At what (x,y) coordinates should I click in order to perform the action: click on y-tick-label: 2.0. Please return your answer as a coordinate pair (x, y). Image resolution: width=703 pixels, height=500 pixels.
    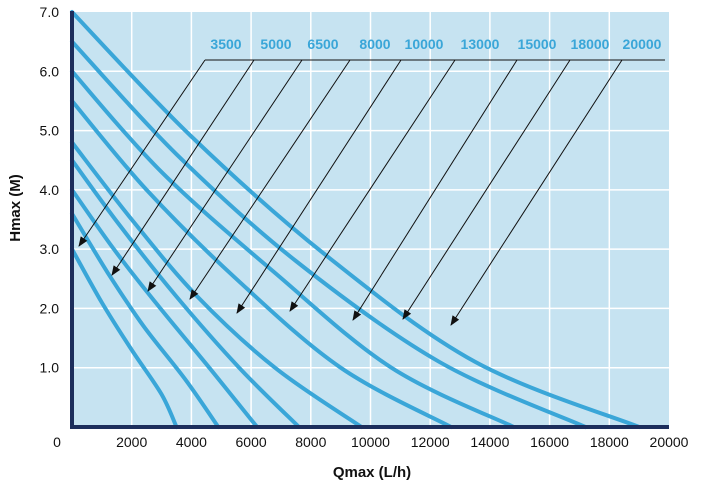
    Looking at the image, I should click on (50, 308).